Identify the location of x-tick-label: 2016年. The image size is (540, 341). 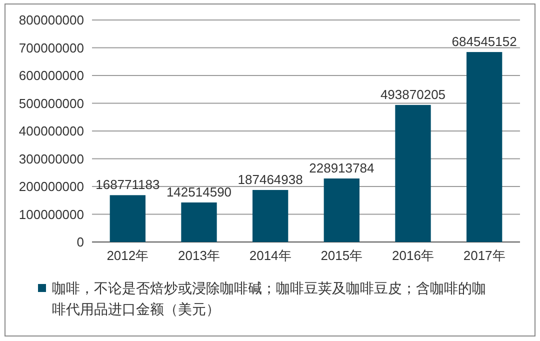
(413, 255).